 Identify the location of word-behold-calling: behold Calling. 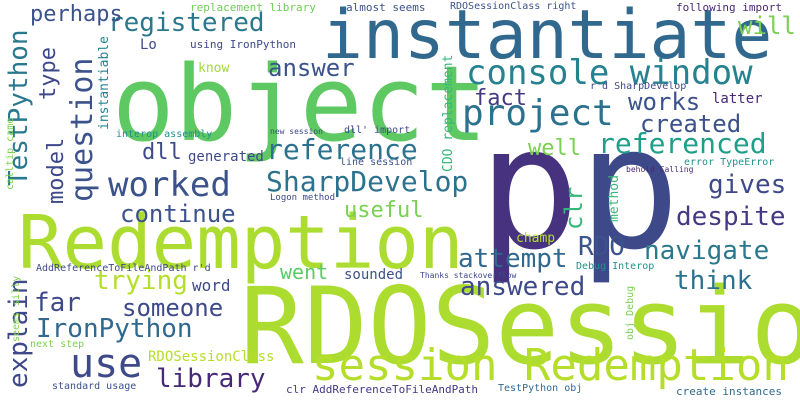
(660, 169).